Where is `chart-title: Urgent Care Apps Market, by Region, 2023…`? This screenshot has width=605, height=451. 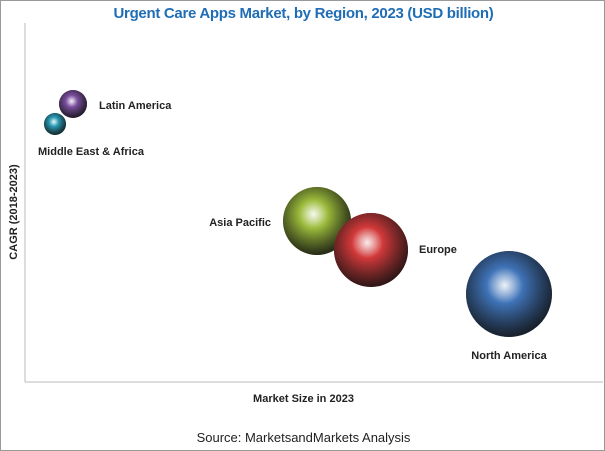 chart-title: Urgent Care Apps Market, by Region, 2023… is located at coordinates (303, 13).